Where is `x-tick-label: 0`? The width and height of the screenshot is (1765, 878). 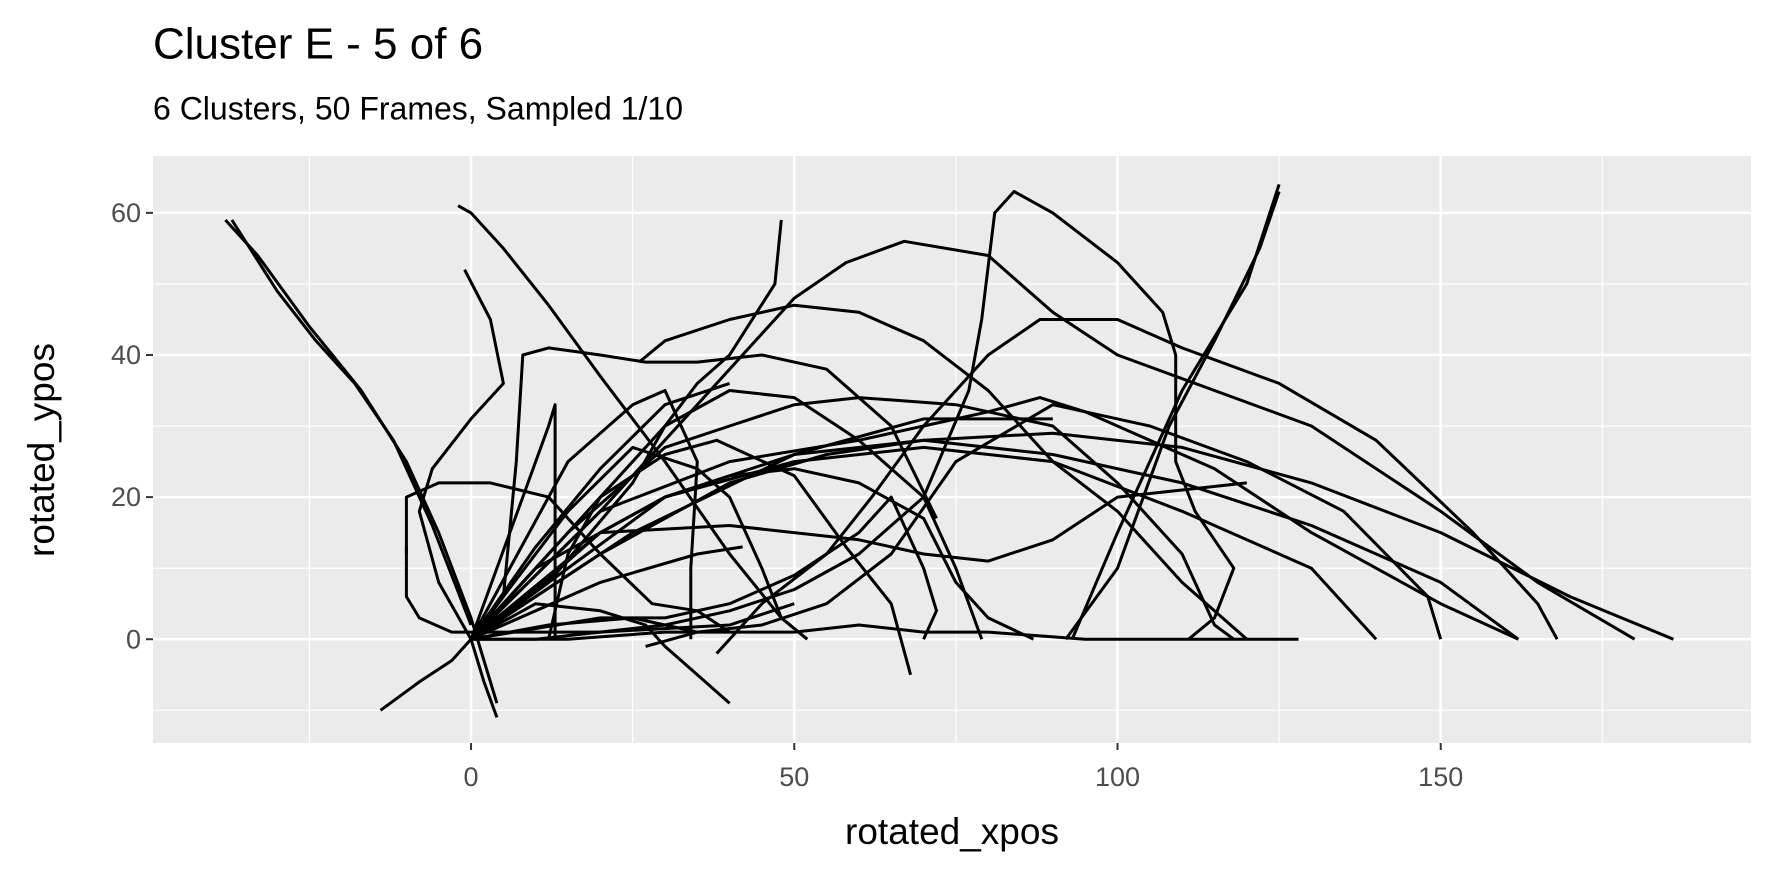
x-tick-label: 0 is located at coordinates (471, 777).